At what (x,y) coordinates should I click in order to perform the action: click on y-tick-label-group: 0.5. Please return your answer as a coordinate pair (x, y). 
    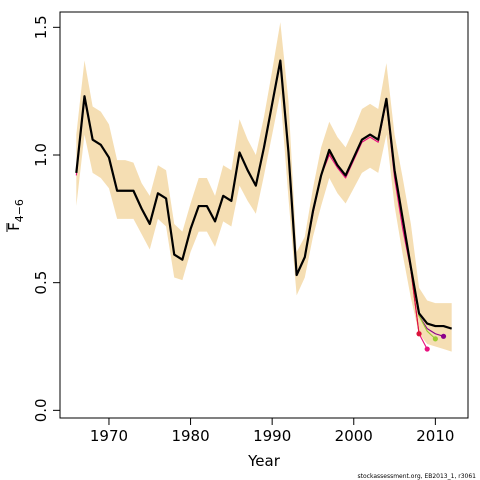
    Looking at the image, I should click on (41, 283).